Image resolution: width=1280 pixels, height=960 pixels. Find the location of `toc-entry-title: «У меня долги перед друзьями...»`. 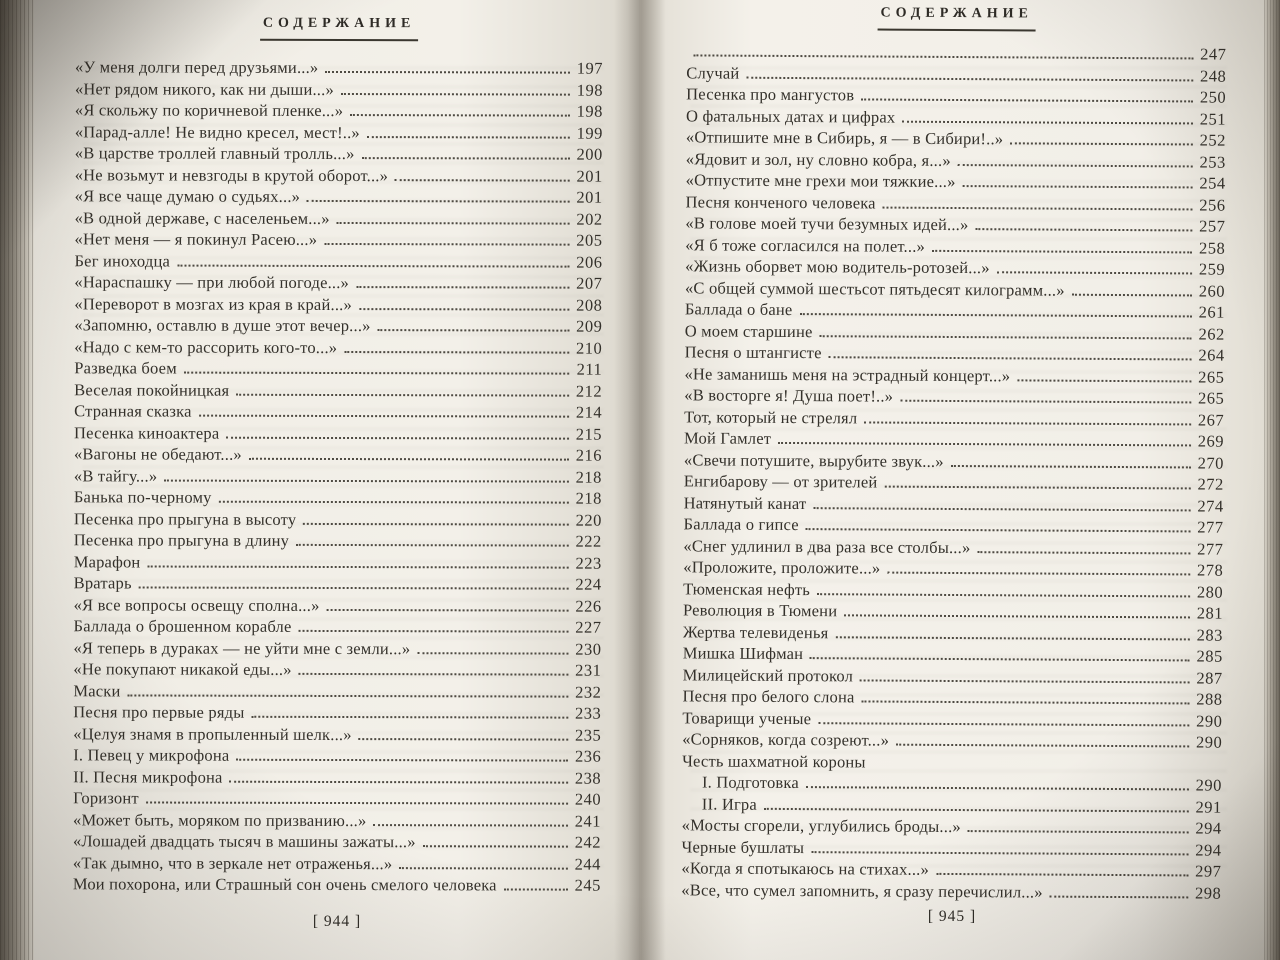

toc-entry-title: «У меня долги перед друзьями...» is located at coordinates (196, 67).